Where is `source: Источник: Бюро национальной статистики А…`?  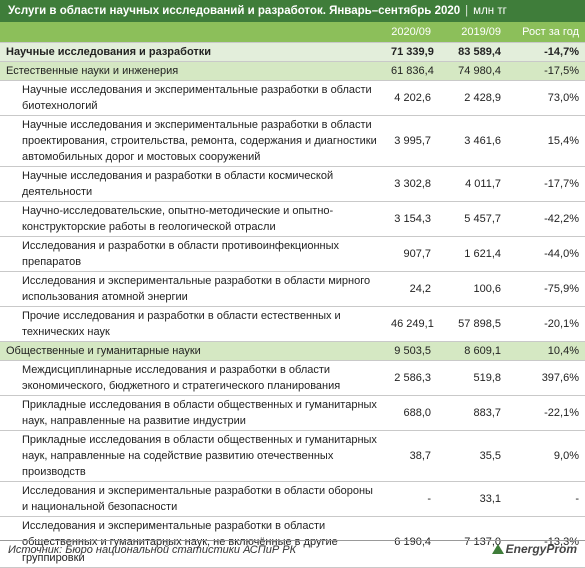
source: Источник: Бюро национальной статистики А… is located at coordinates (152, 550).